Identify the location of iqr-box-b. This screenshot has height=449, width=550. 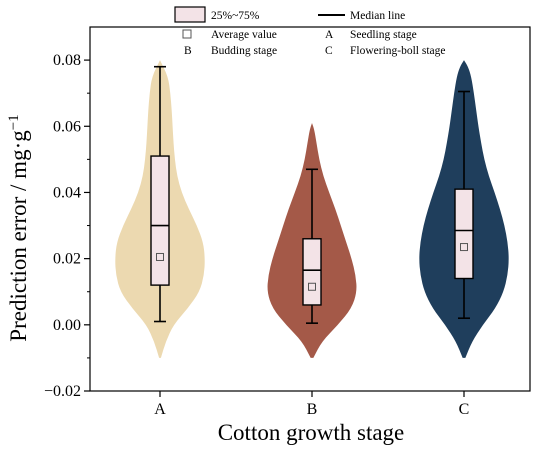
(312, 272).